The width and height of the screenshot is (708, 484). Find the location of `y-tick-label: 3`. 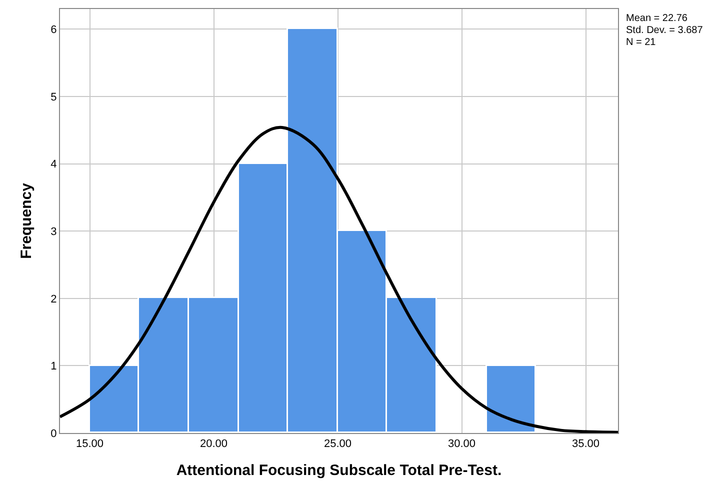

y-tick-label: 3 is located at coordinates (53, 232).